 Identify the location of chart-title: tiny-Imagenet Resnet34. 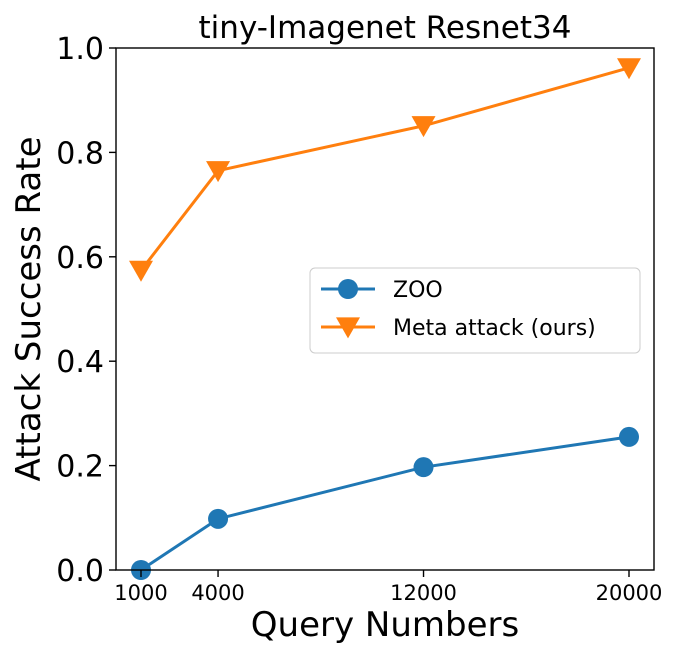
(385, 28).